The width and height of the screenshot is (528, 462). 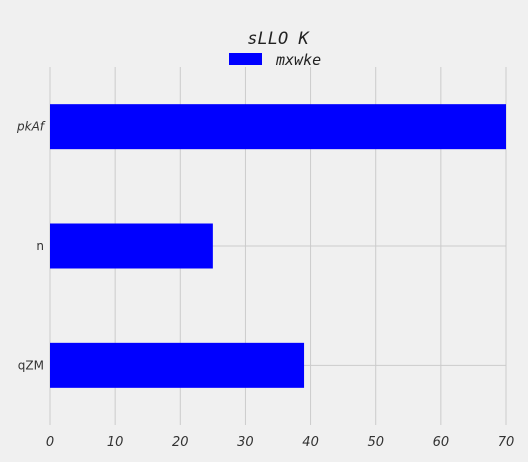 I want to click on x-tick-label: 30, so click(x=245, y=442).